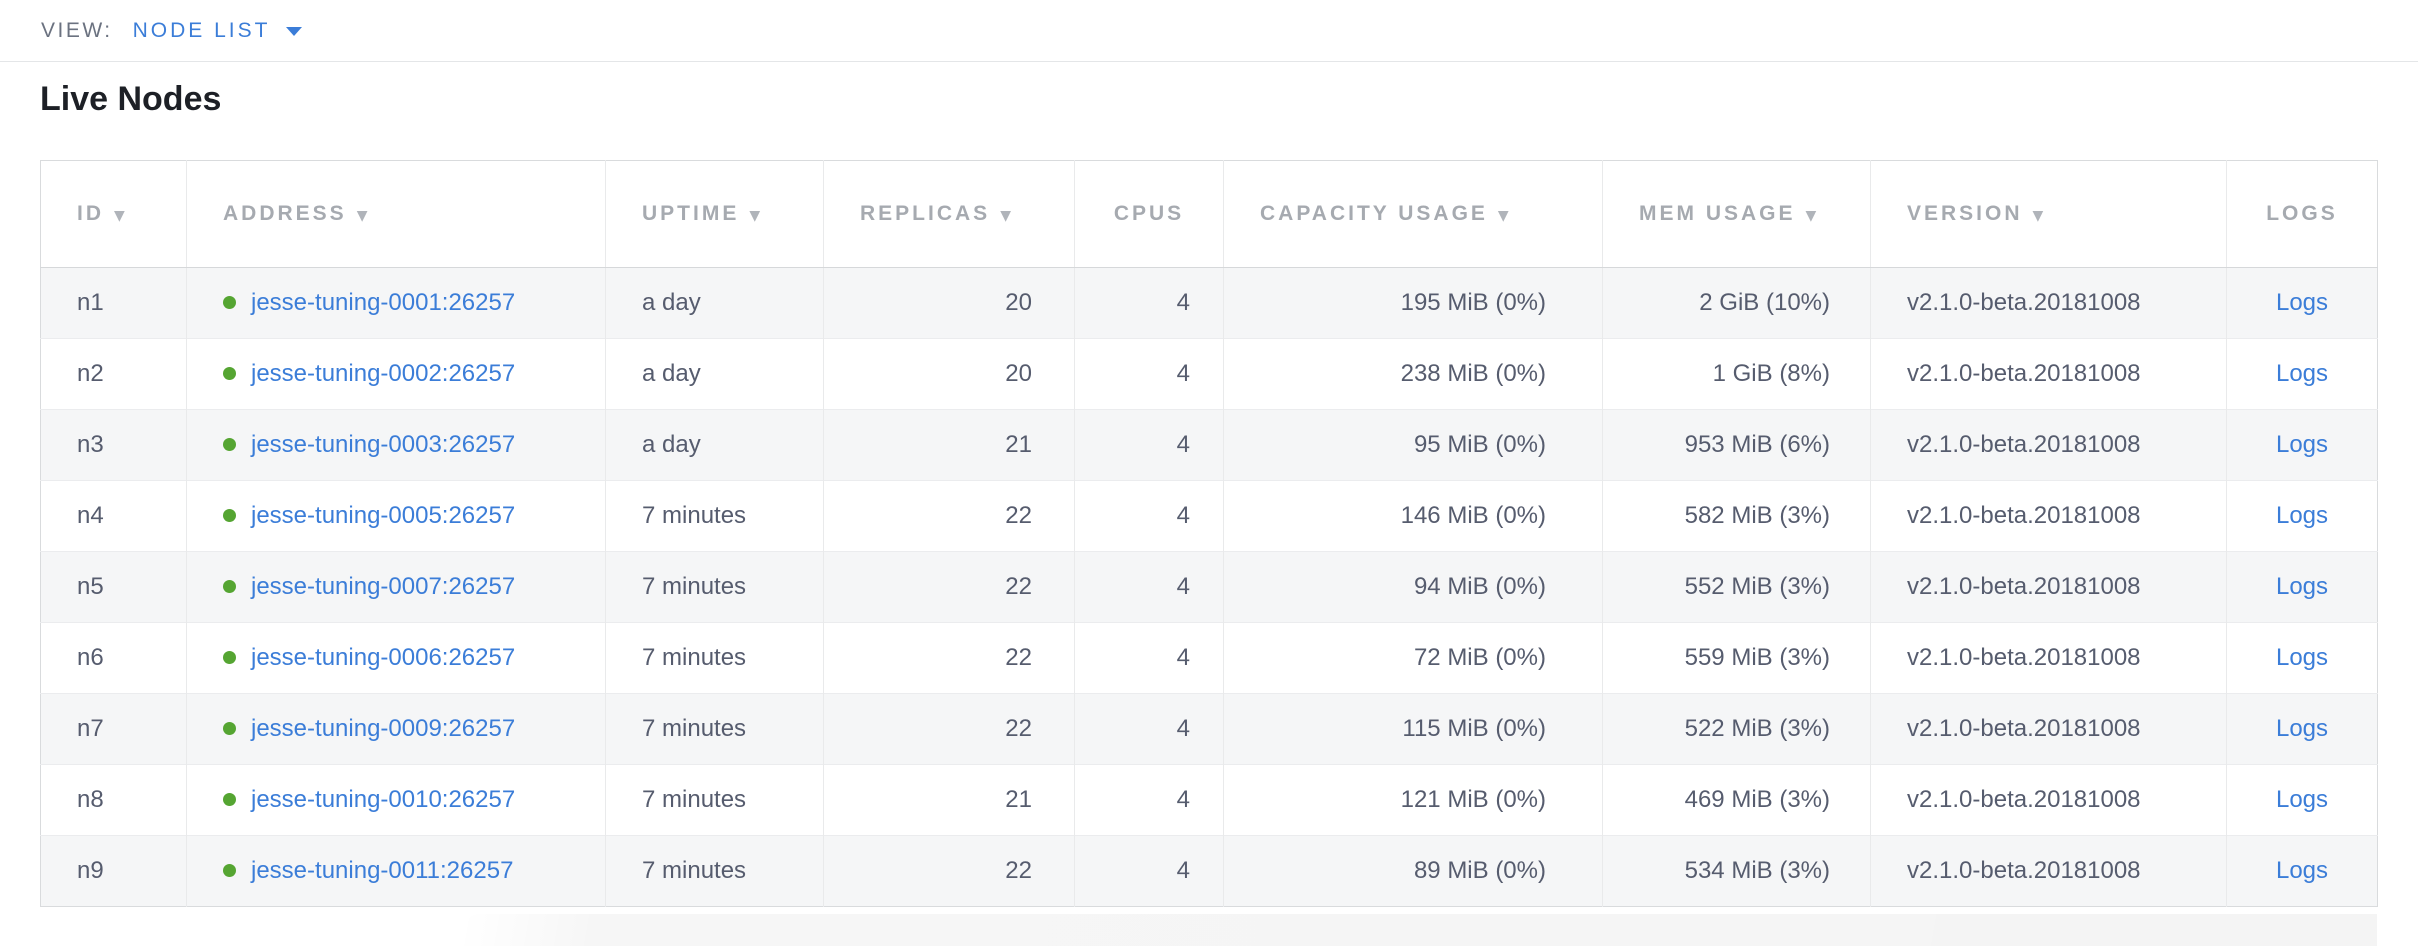 This screenshot has width=2418, height=946. I want to click on cell-address: jesse-tuning-0010:26257, so click(396, 800).